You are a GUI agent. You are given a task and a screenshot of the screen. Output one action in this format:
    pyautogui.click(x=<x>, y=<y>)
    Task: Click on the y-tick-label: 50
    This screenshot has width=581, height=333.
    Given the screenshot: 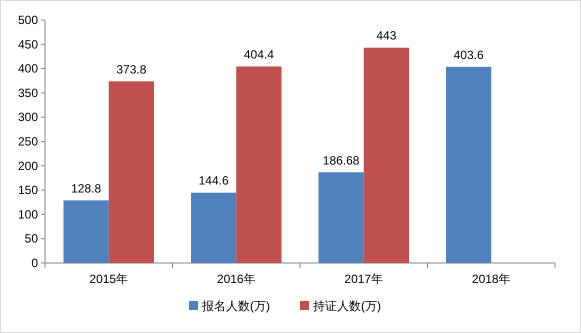 What is the action you would take?
    pyautogui.click(x=31, y=239)
    